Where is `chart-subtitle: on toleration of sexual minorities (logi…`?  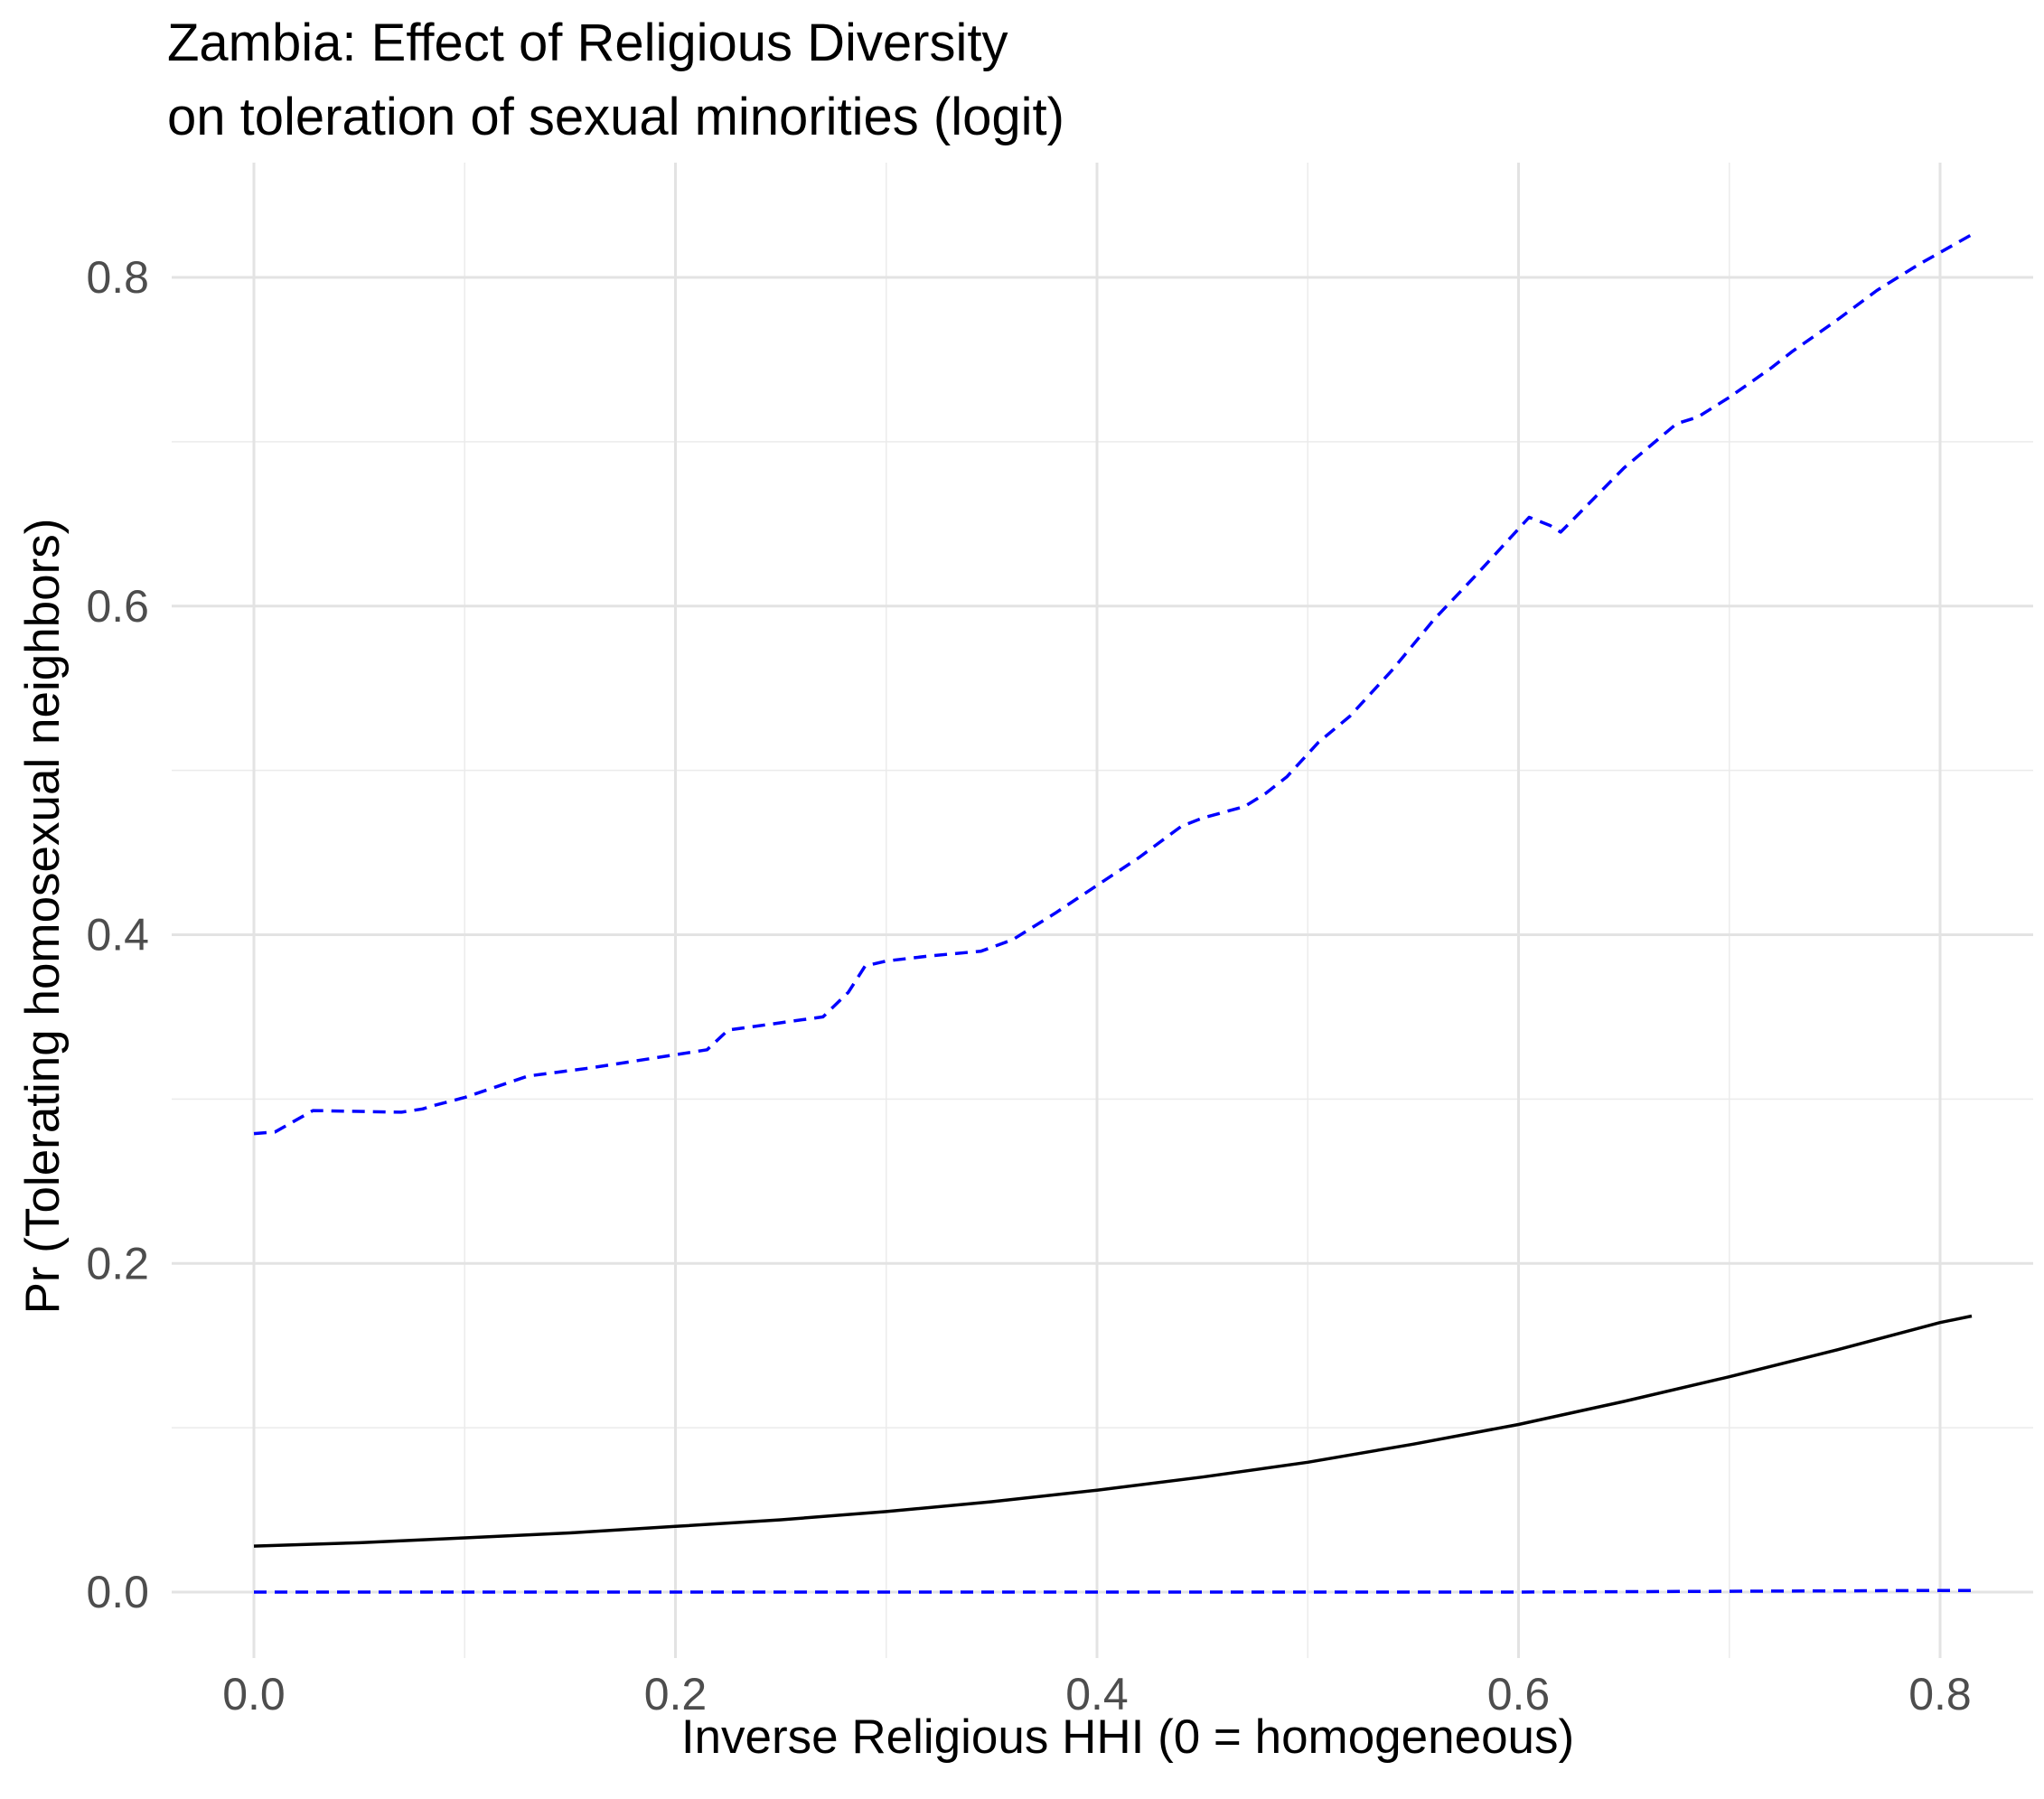
chart-subtitle: on toleration of sexual minorities (logi… is located at coordinates (616, 117).